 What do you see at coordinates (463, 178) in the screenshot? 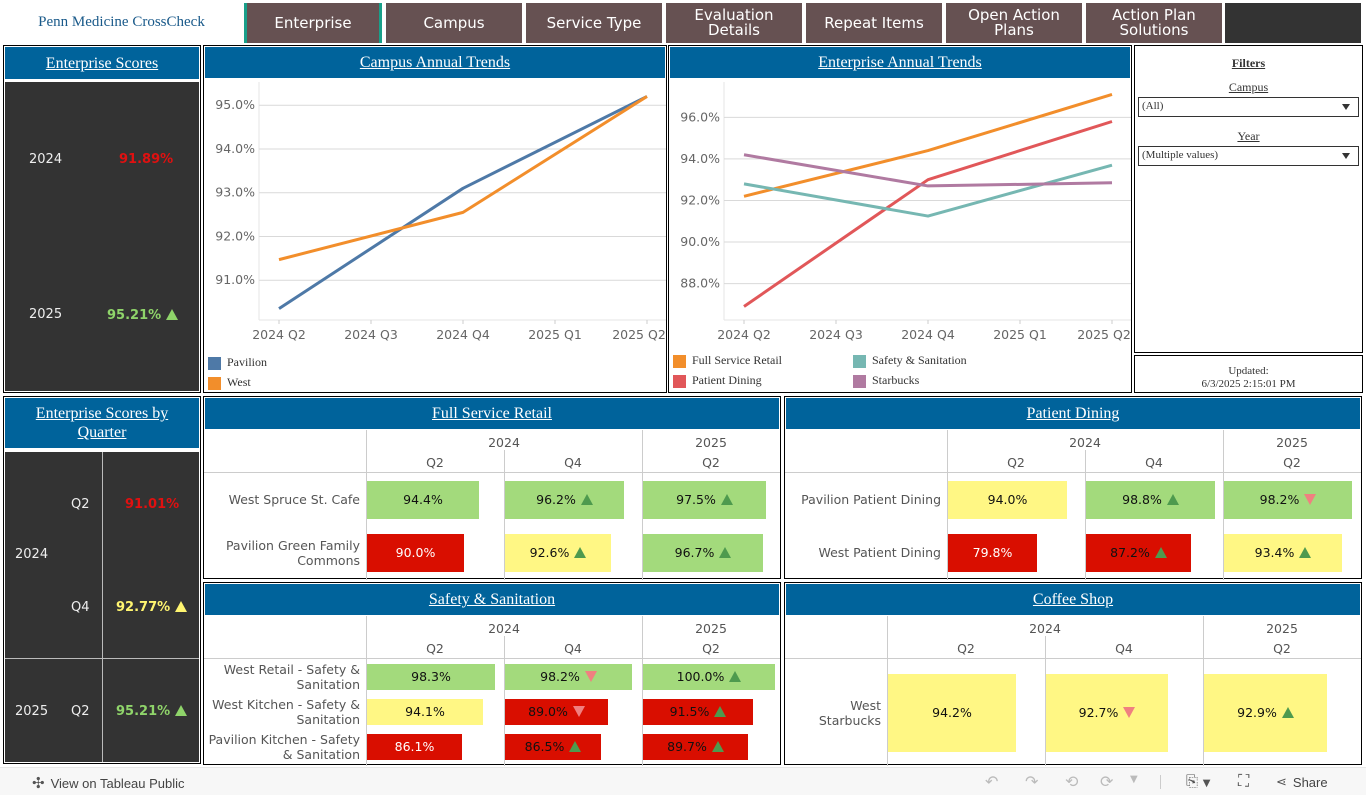
I see `series-line-west` at bounding box center [463, 178].